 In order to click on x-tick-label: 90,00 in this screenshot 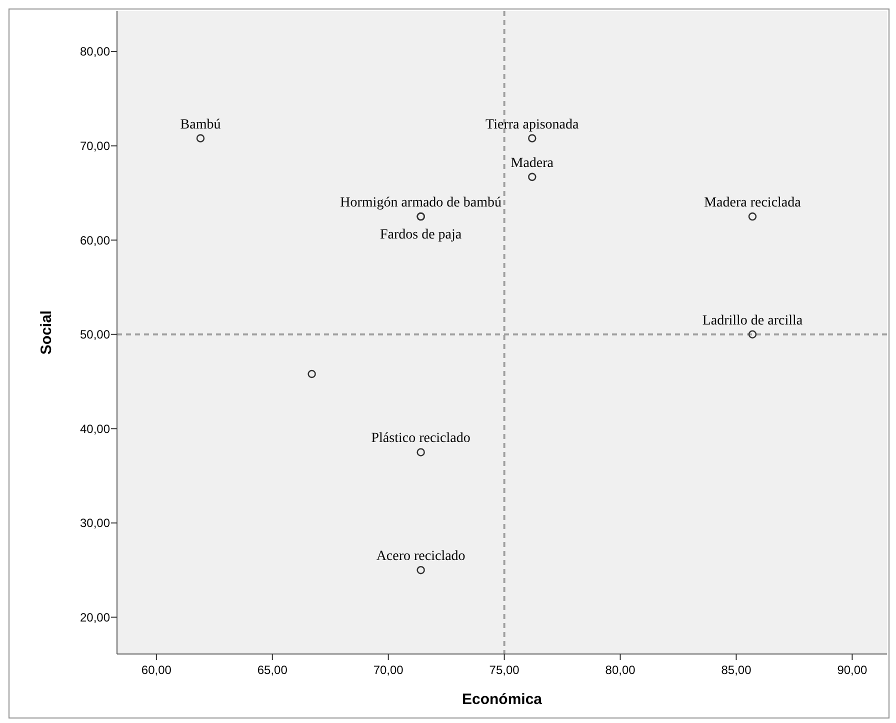, I will do `click(852, 670)`.